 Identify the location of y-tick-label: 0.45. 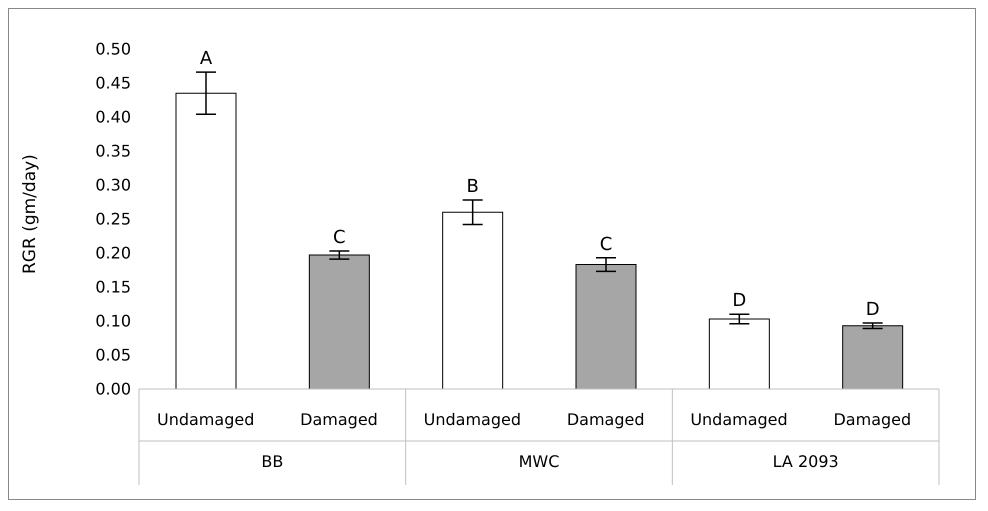
(113, 83).